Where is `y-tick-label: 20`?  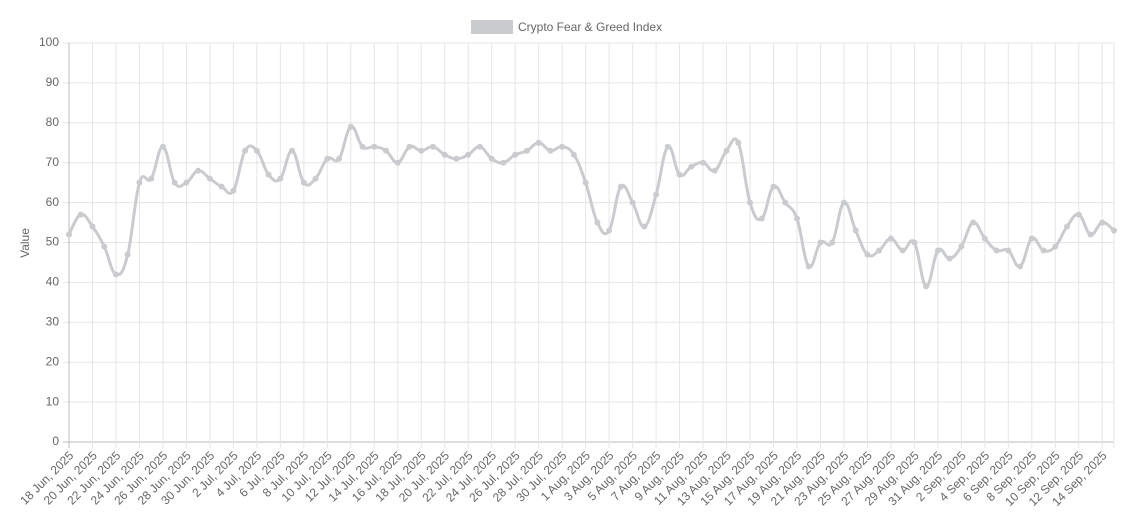 y-tick-label: 20 is located at coordinates (53, 361).